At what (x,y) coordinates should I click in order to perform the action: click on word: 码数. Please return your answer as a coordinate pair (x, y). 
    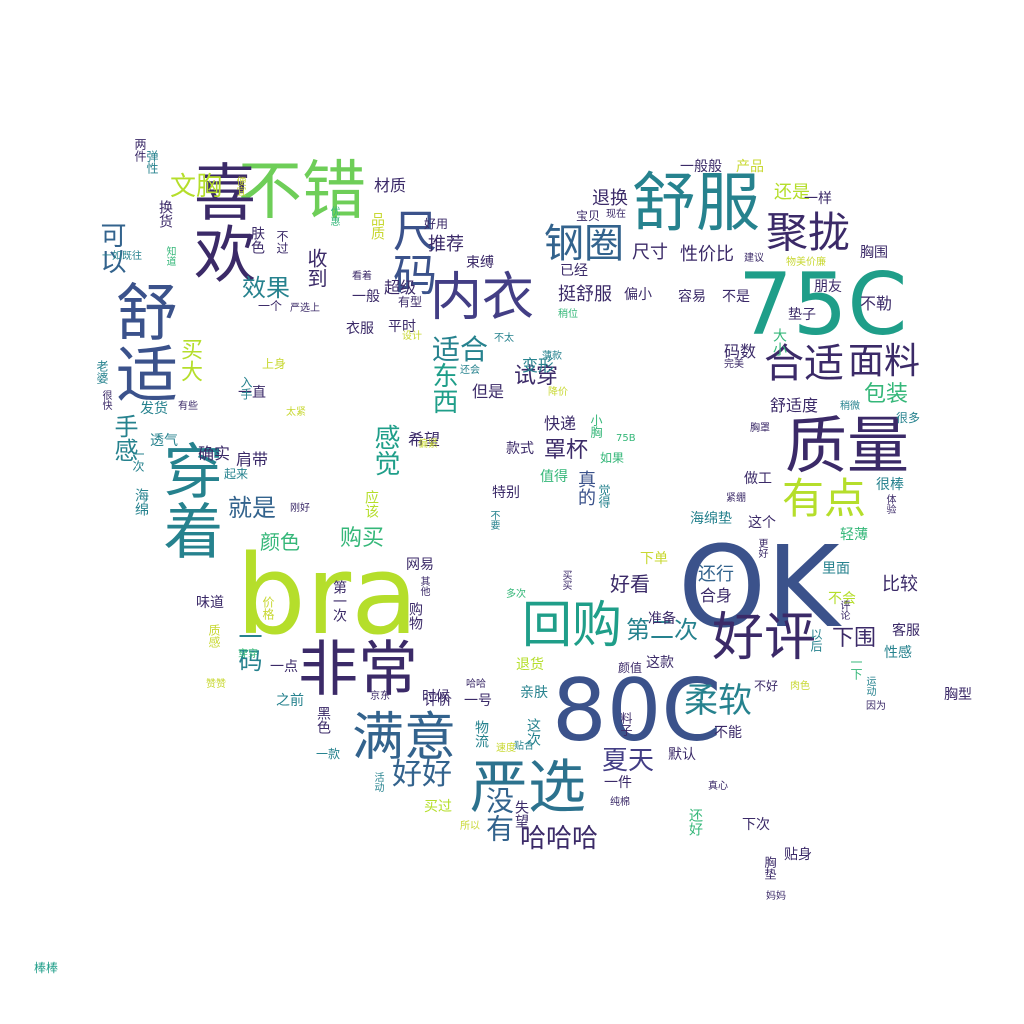
    Looking at the image, I should click on (740, 351).